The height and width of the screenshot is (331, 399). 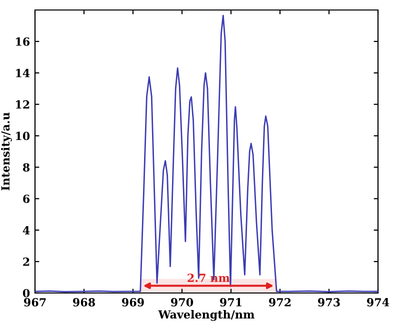 What do you see at coordinates (23, 104) in the screenshot?
I see `y-tick-label: 12` at bounding box center [23, 104].